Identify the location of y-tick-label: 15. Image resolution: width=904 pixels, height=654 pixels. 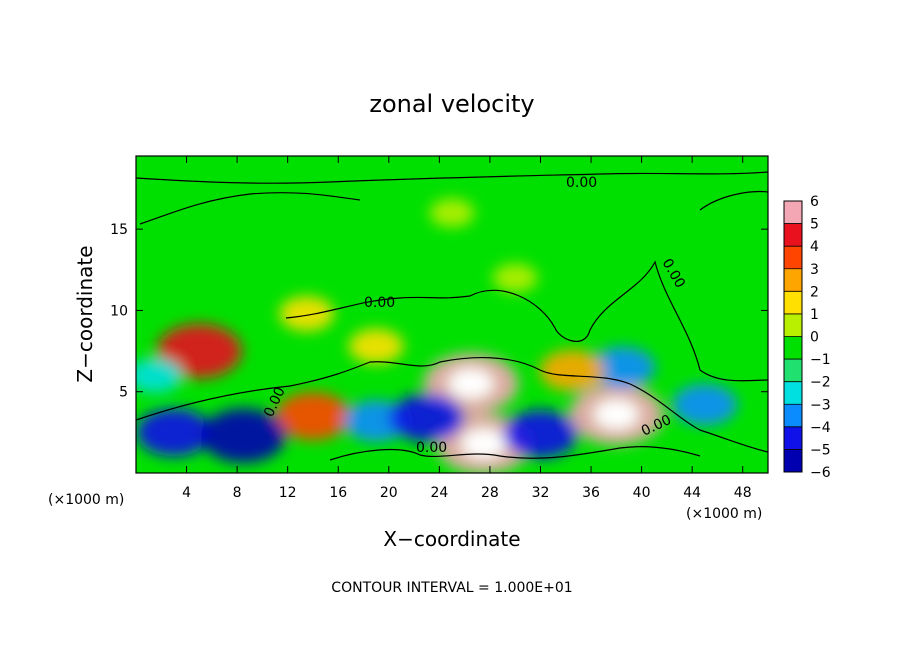
(119, 230).